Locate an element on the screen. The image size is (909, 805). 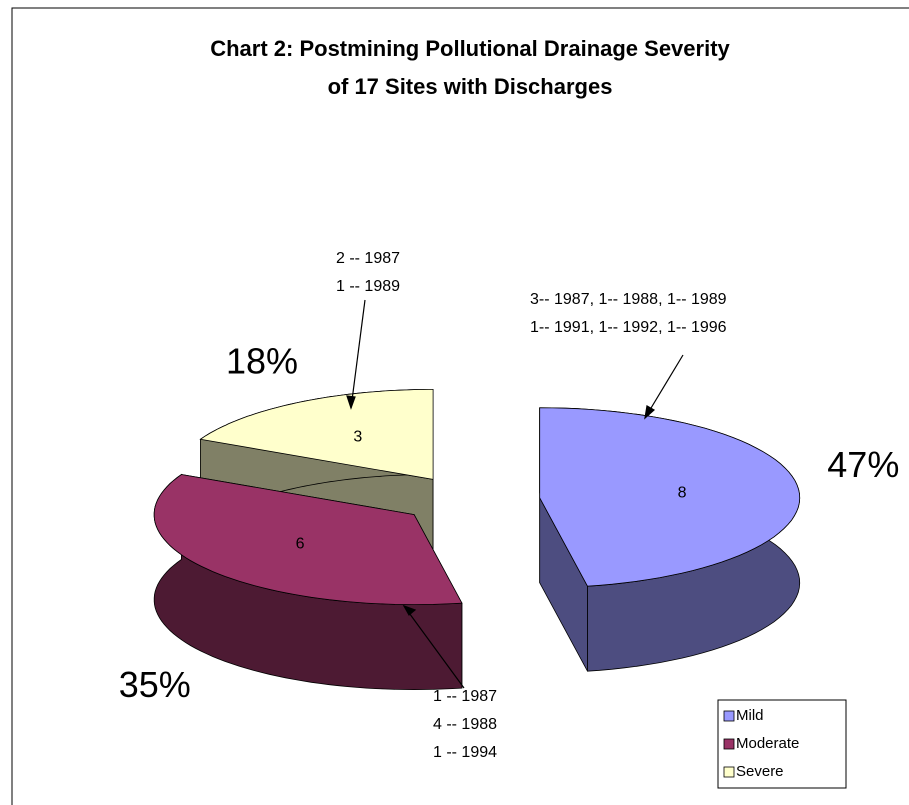
annotation: 2 -- 1987 is located at coordinates (368, 258).